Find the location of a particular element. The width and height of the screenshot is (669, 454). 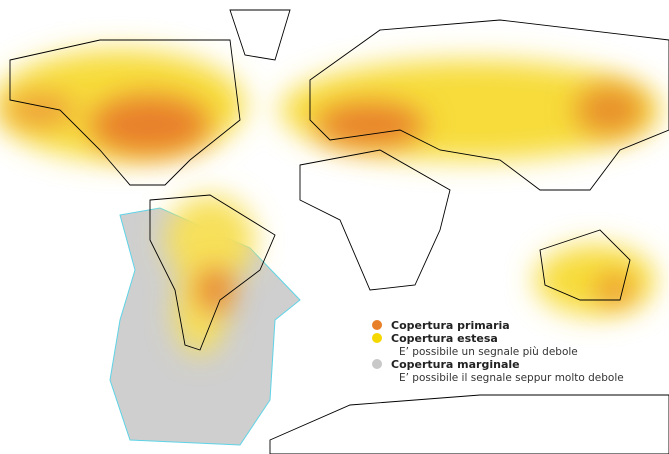

legend-label: Copertura marginale is located at coordinates (455, 364).